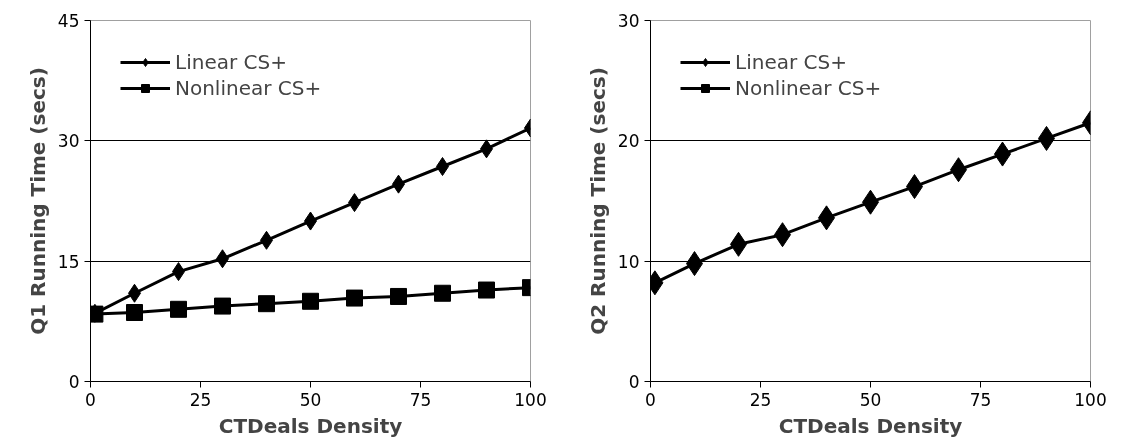 This screenshot has width=1126, height=447. I want to click on y-axis-title: Q2 Running Time (secs), so click(597, 201).